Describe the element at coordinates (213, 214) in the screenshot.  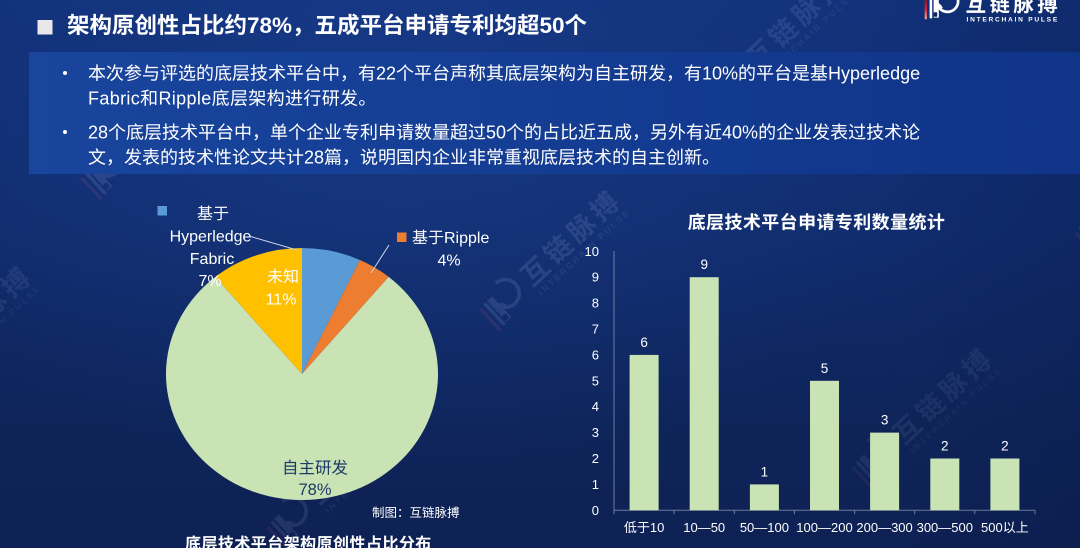
I see `svg-text: 基于` at that location.